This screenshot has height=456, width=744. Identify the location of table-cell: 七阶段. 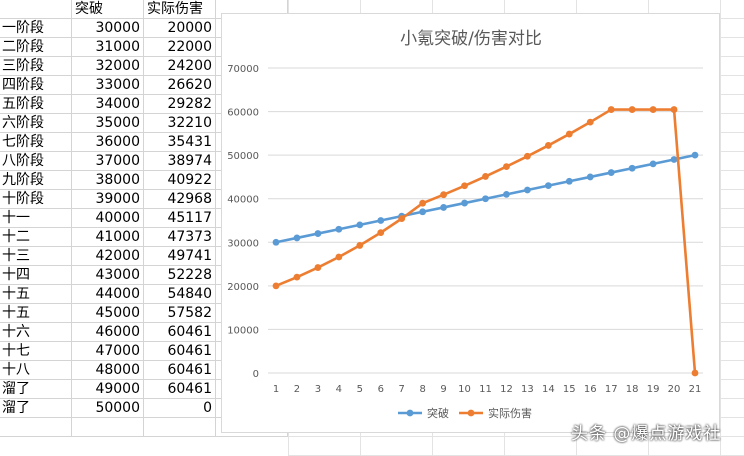
(36, 142).